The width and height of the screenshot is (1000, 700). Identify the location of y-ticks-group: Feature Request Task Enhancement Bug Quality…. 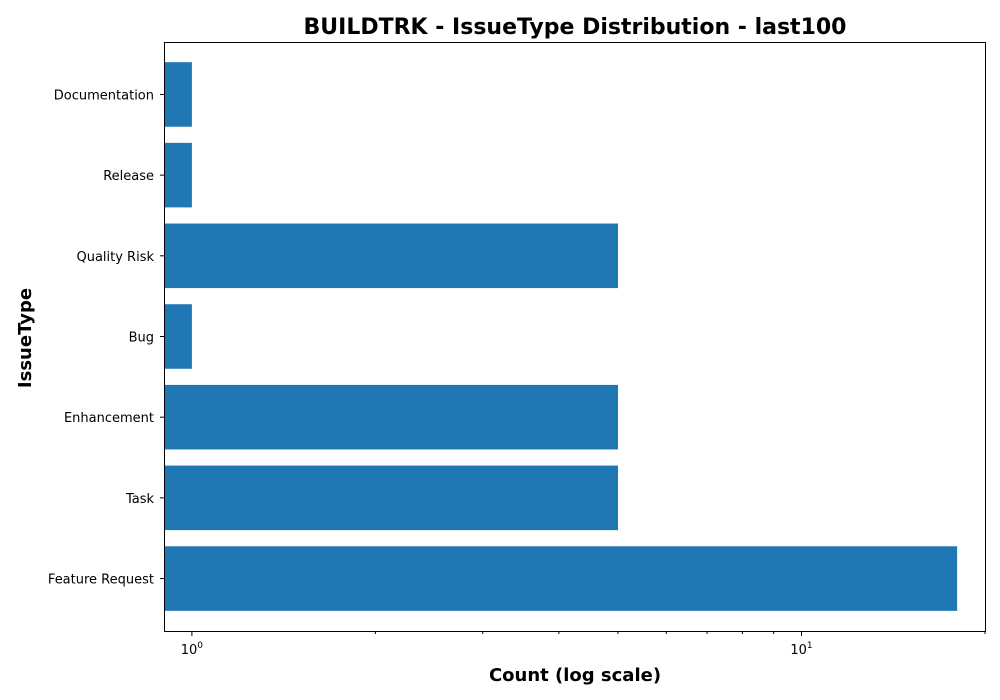
(106, 338).